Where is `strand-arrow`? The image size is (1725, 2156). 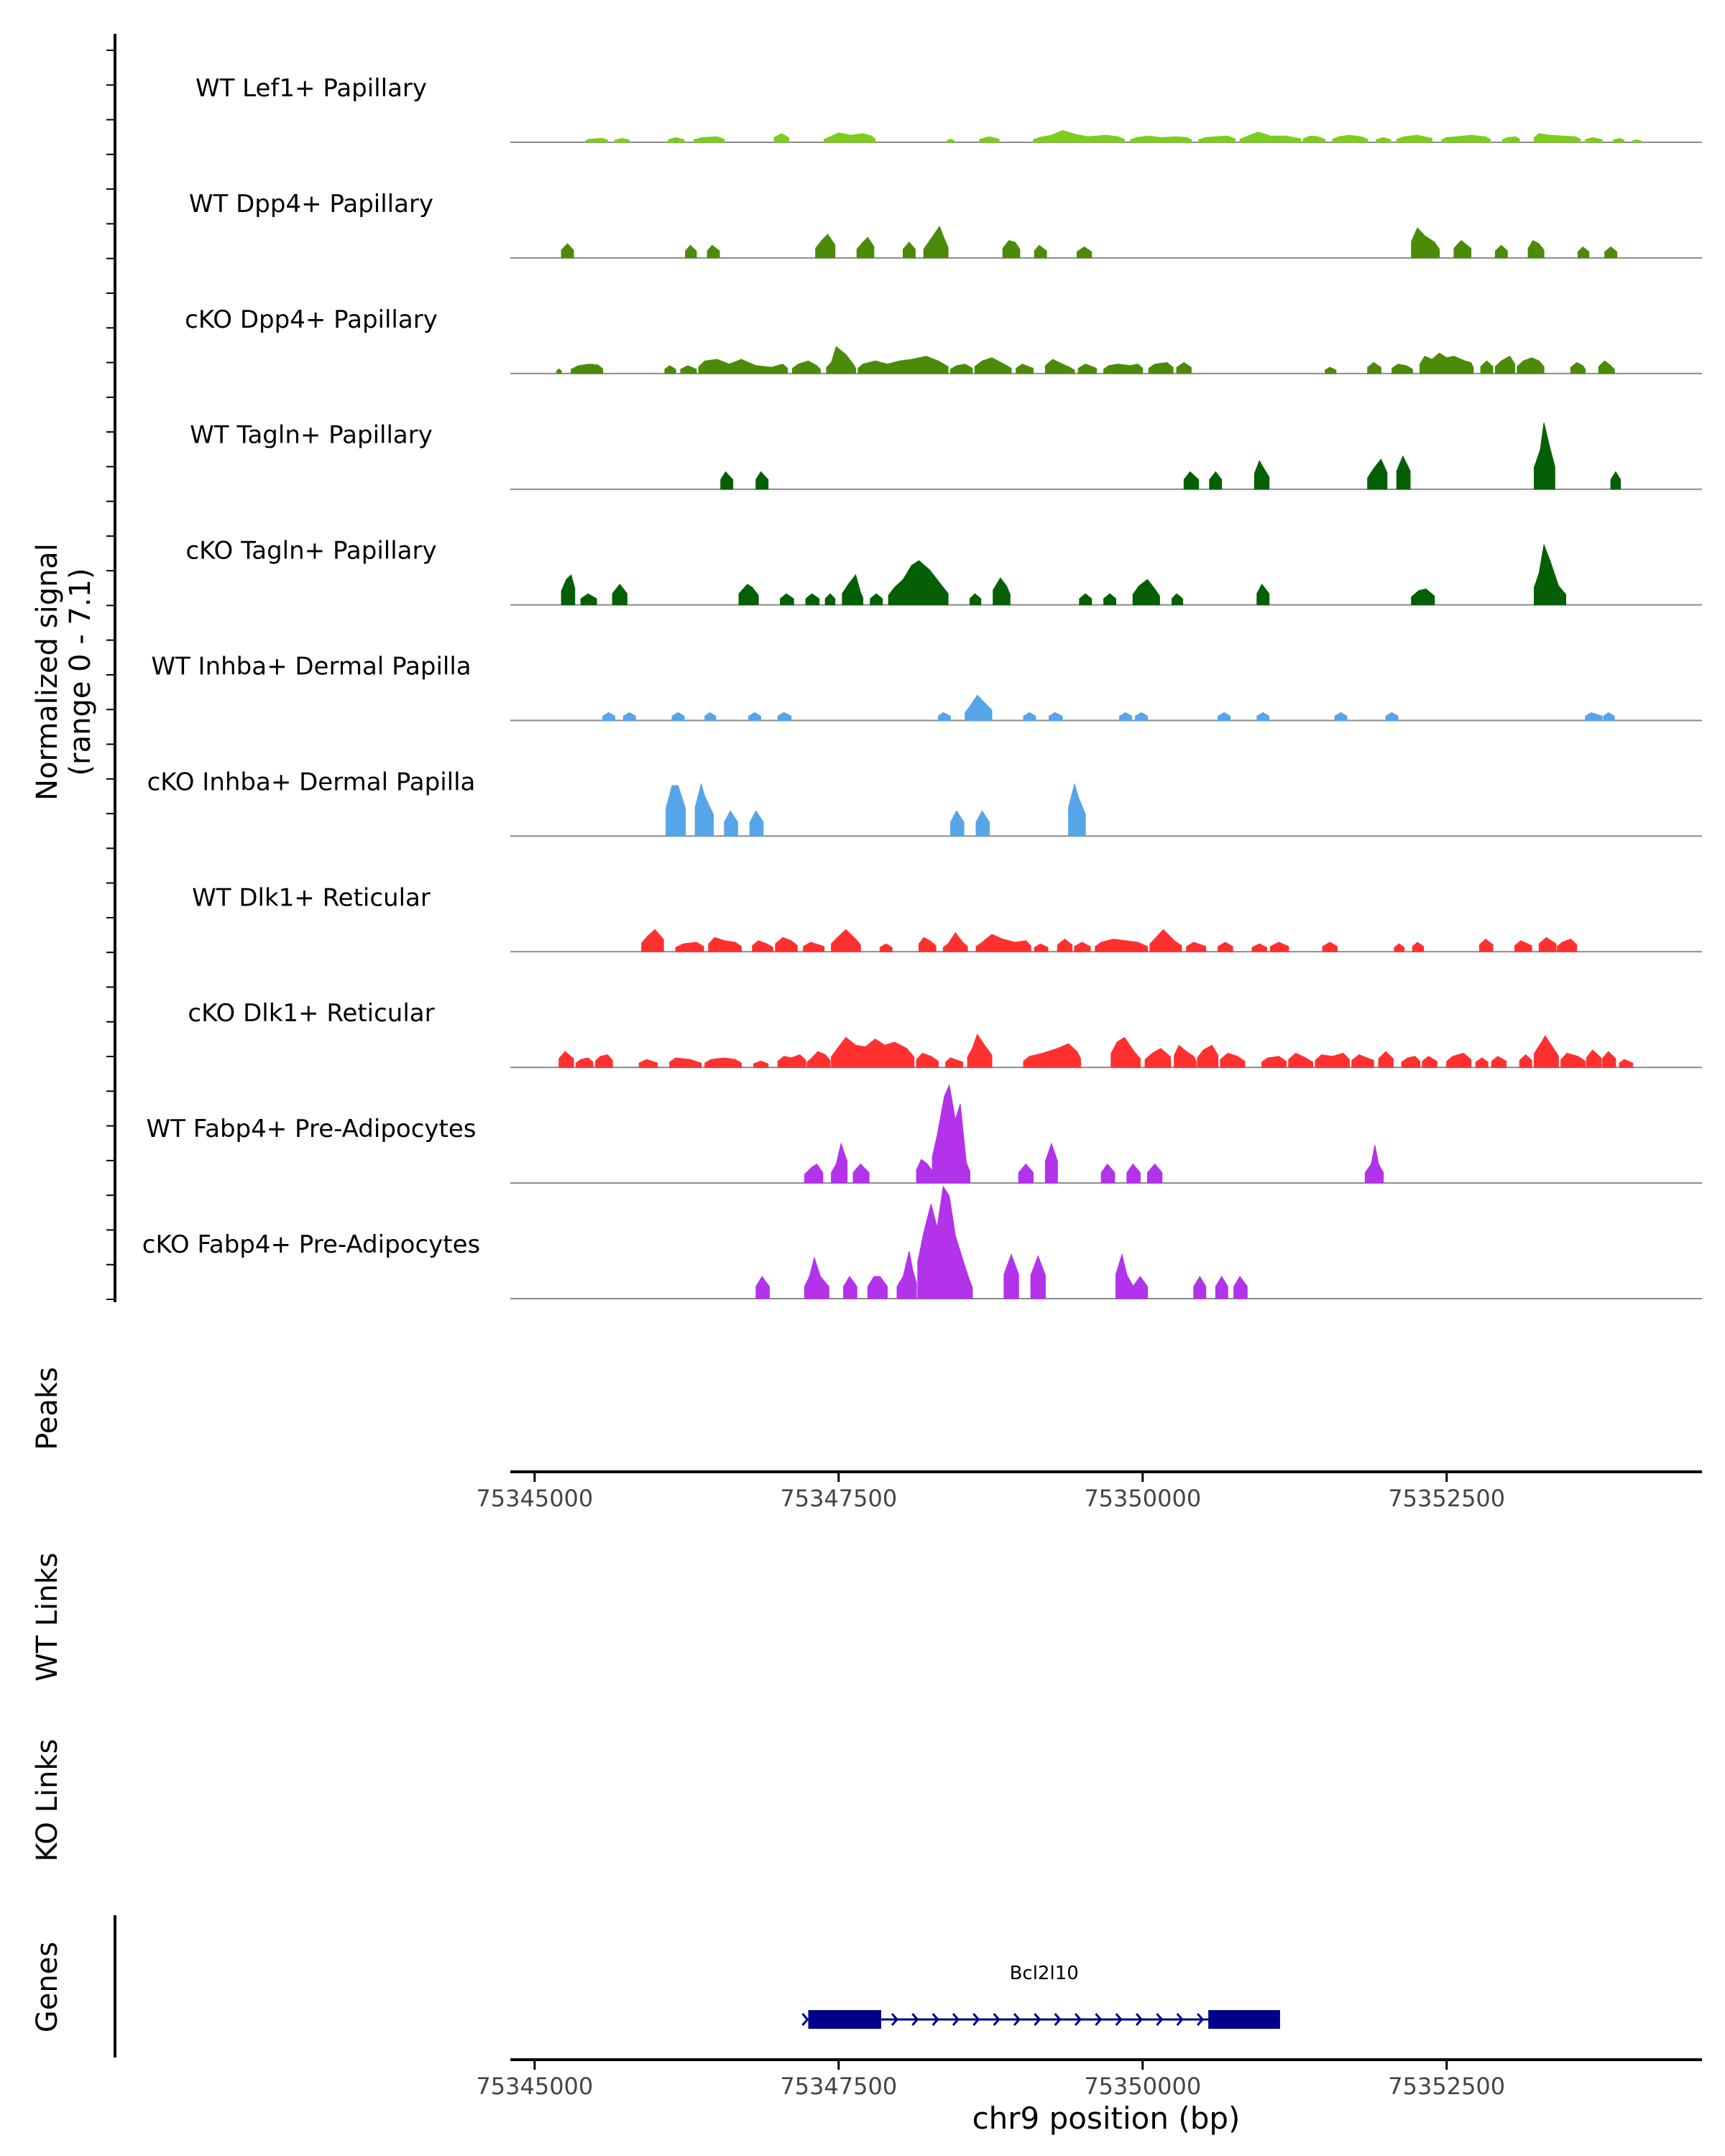
strand-arrow is located at coordinates (976, 2019).